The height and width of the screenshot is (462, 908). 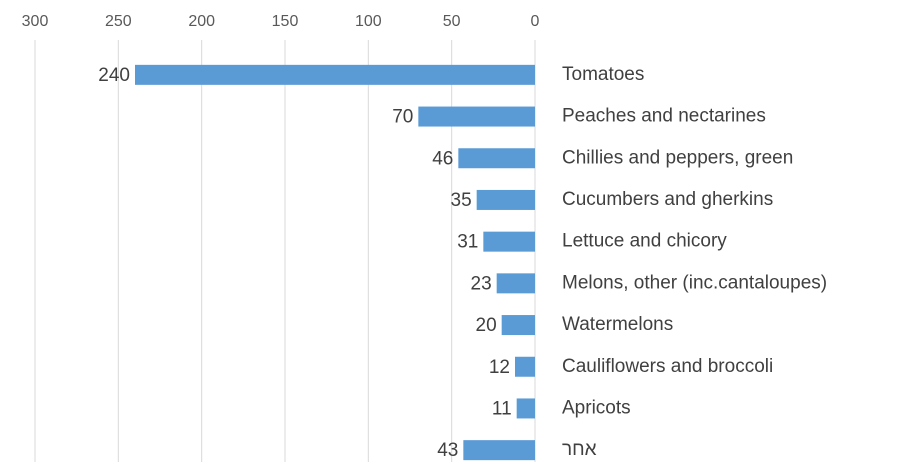 I want to click on data-label: 31, so click(x=467, y=242).